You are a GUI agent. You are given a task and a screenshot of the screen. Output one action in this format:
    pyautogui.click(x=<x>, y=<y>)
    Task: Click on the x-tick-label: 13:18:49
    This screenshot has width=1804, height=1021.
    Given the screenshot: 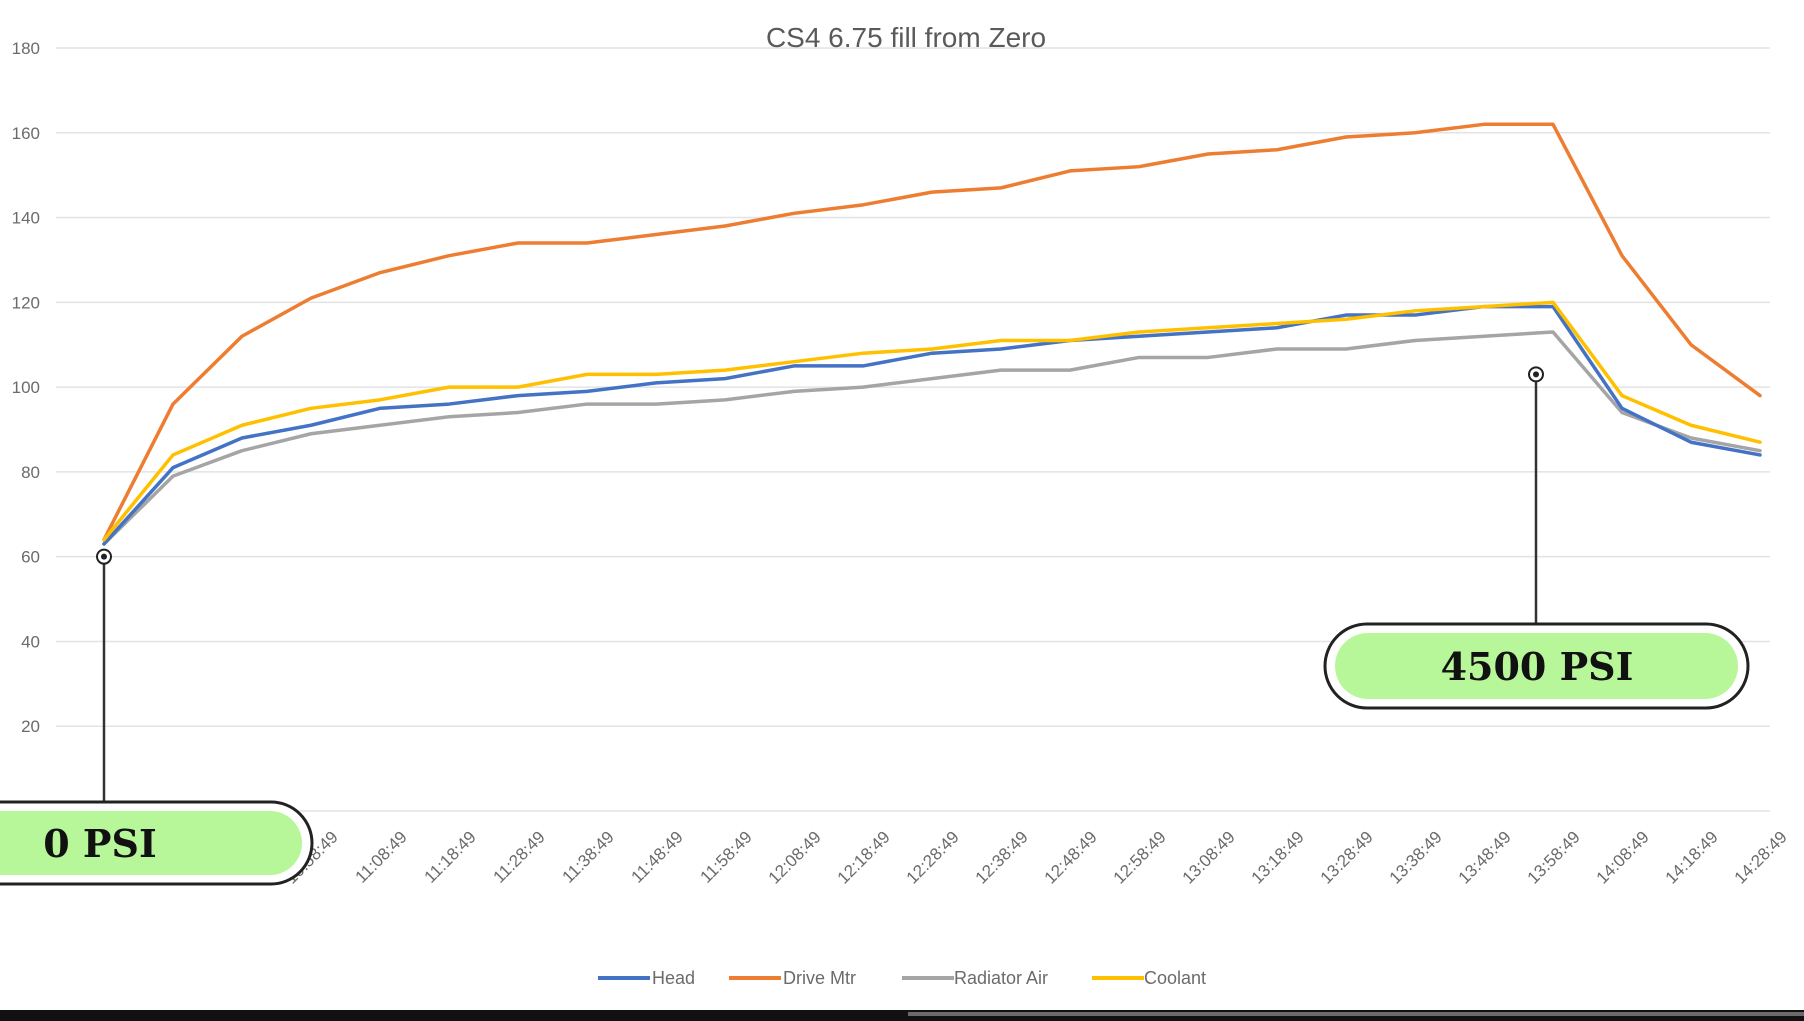 What is the action you would take?
    pyautogui.click(x=1278, y=857)
    